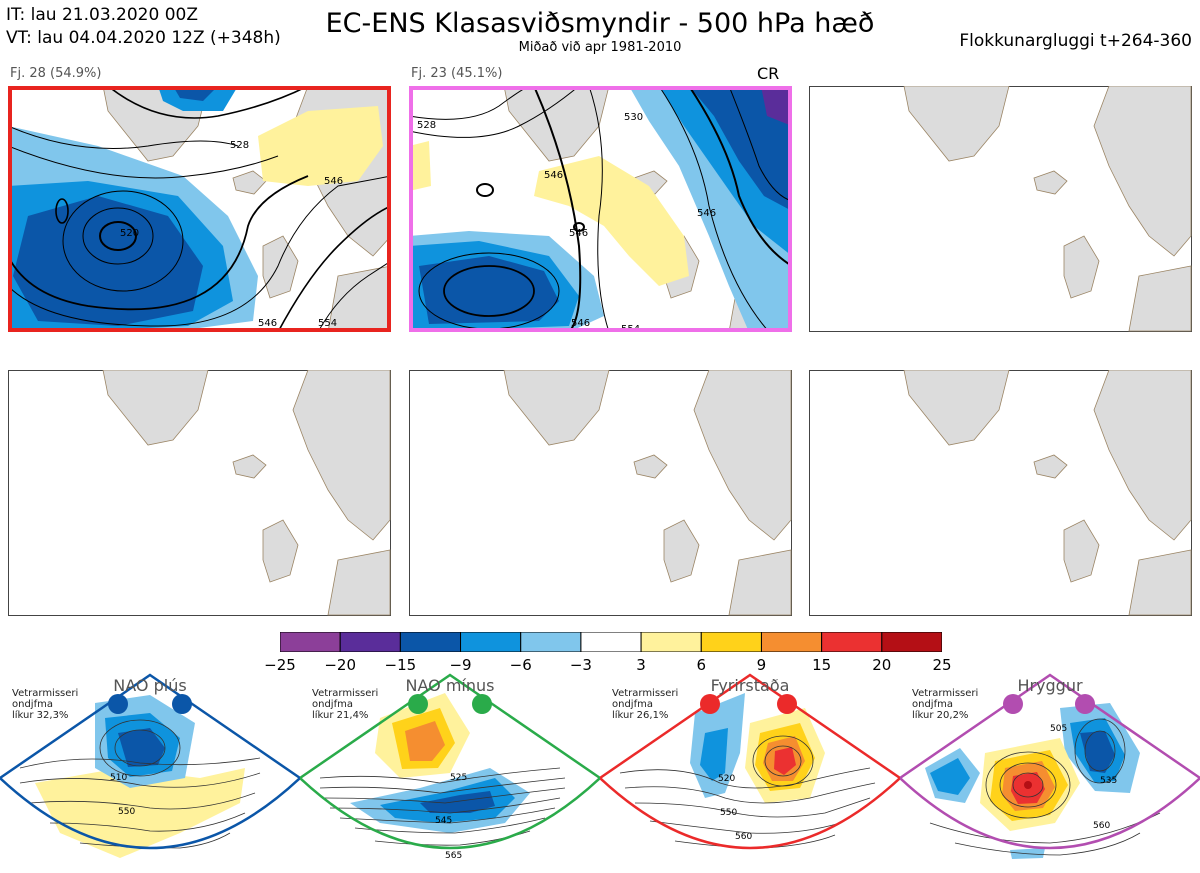 The height and width of the screenshot is (873, 1200). Describe the element at coordinates (143, 38) in the screenshot. I see `valid-time: VT: lau 04.04.2020 12Z (+348h)` at that location.